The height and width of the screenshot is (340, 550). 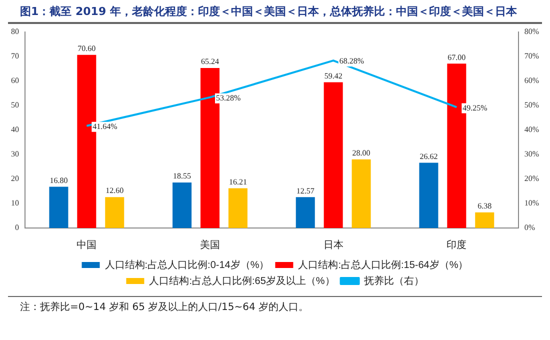 I want to click on y2-tick-label: 60%, so click(x=532, y=80).